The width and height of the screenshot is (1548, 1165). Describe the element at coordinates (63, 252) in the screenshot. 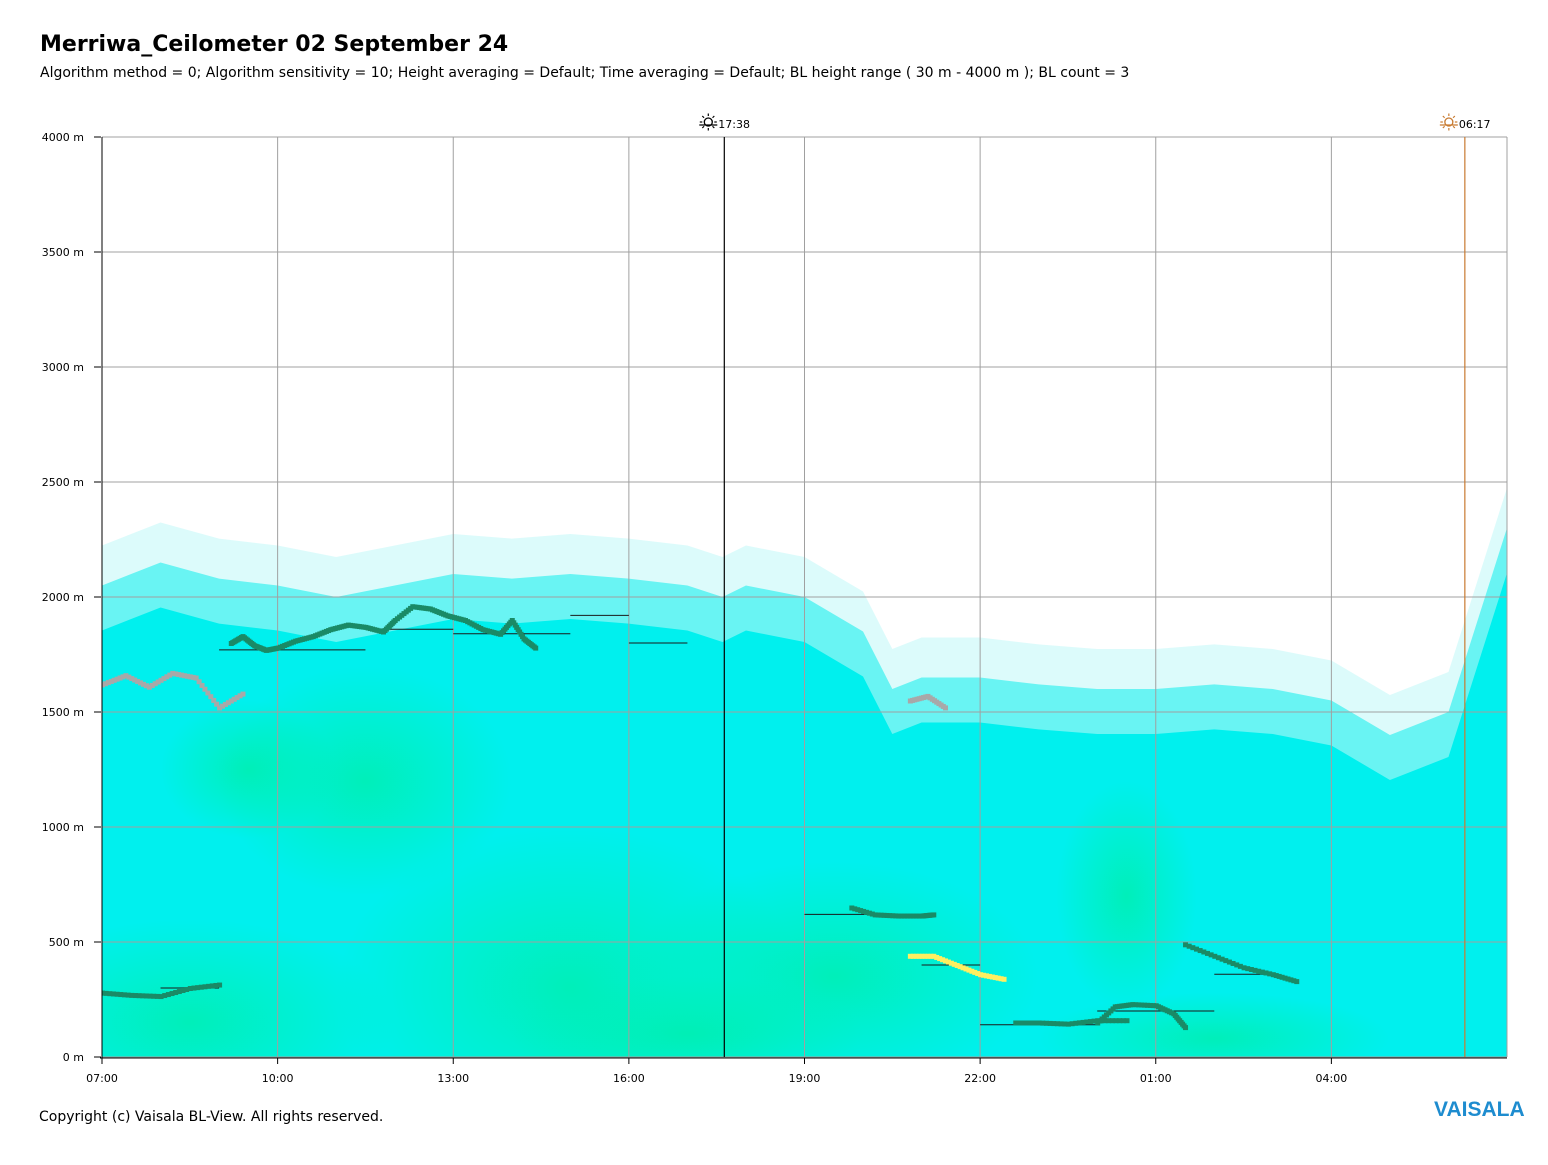

I see `y-tick-label: 3500 m` at that location.